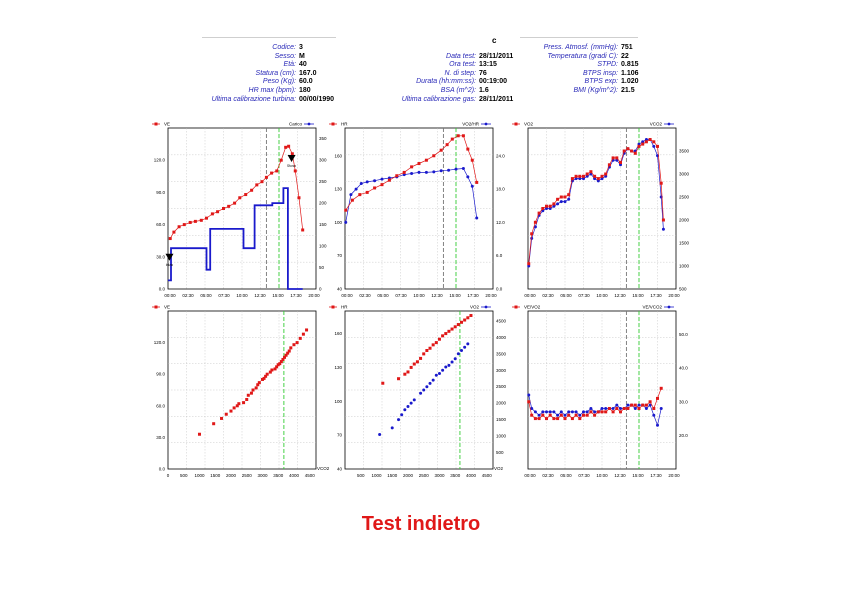 Image resolution: width=842 pixels, height=595 pixels. I want to click on y-left-tick-label: 90.0, so click(160, 374).